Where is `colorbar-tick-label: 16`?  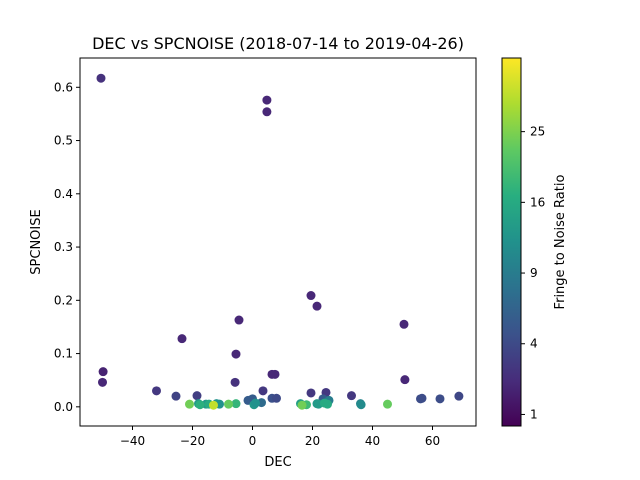 colorbar-tick-label: 16 is located at coordinates (537, 202).